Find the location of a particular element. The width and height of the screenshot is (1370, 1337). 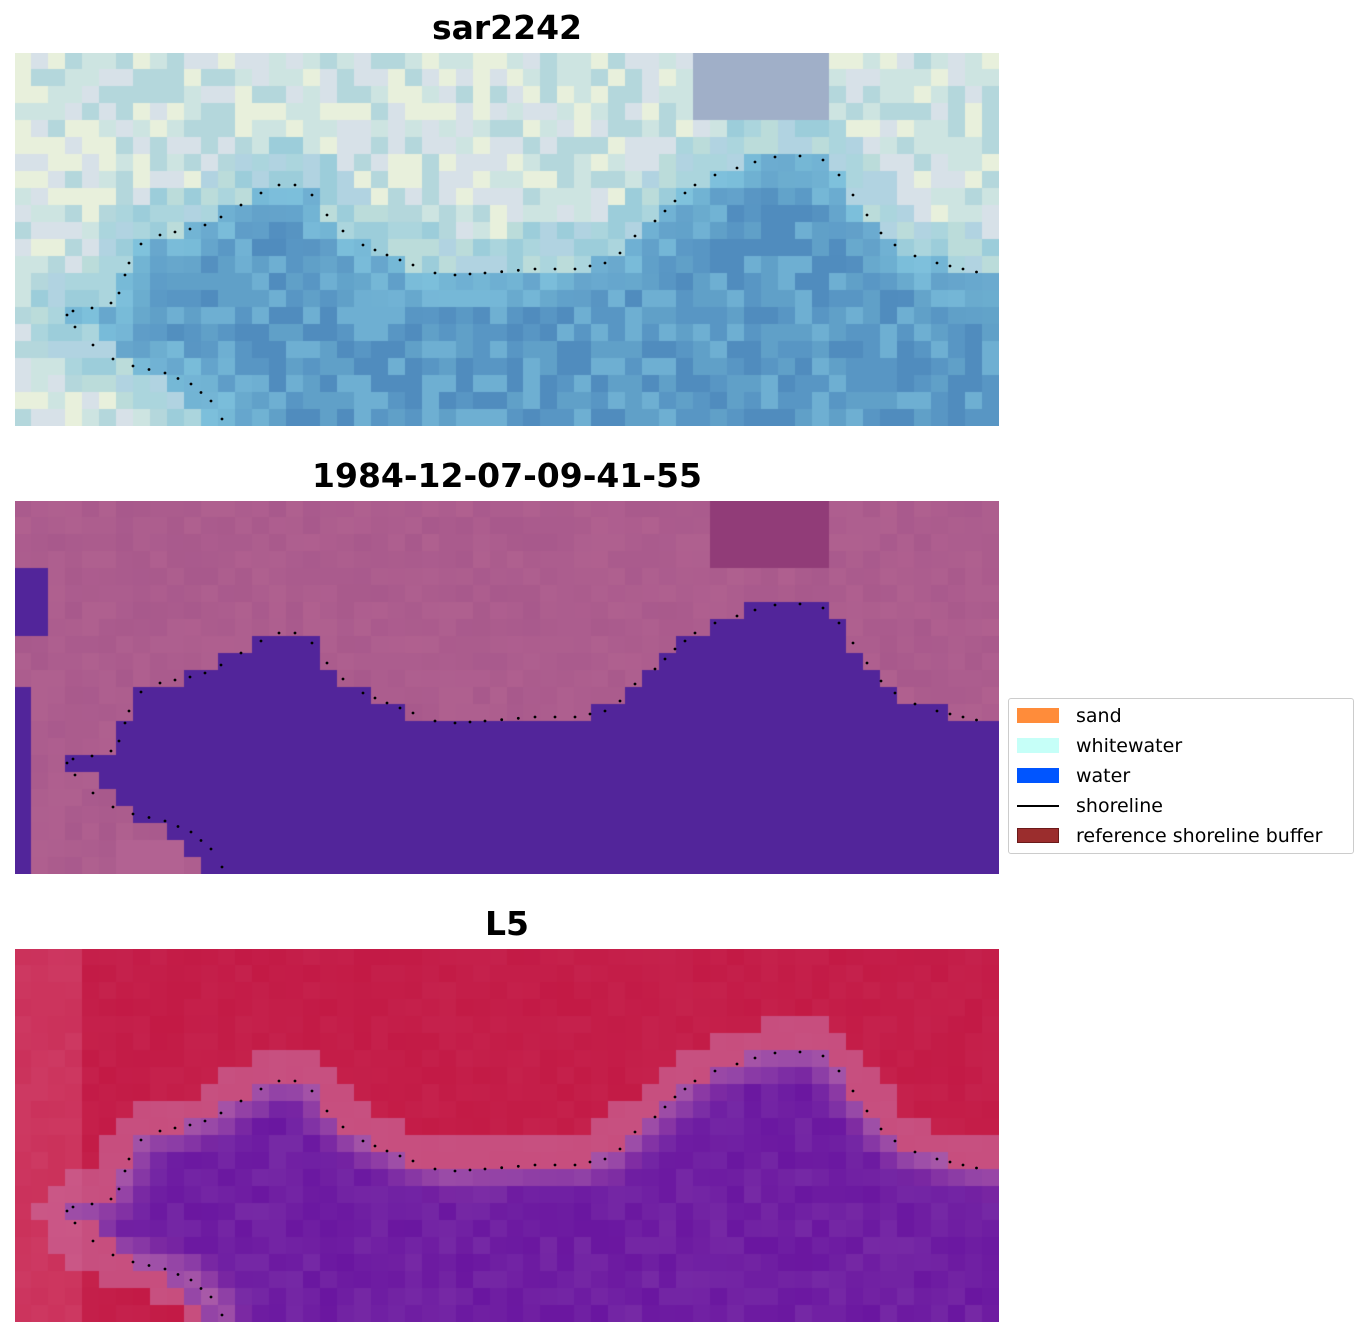

panel-title-3: L5 is located at coordinates (507, 923).